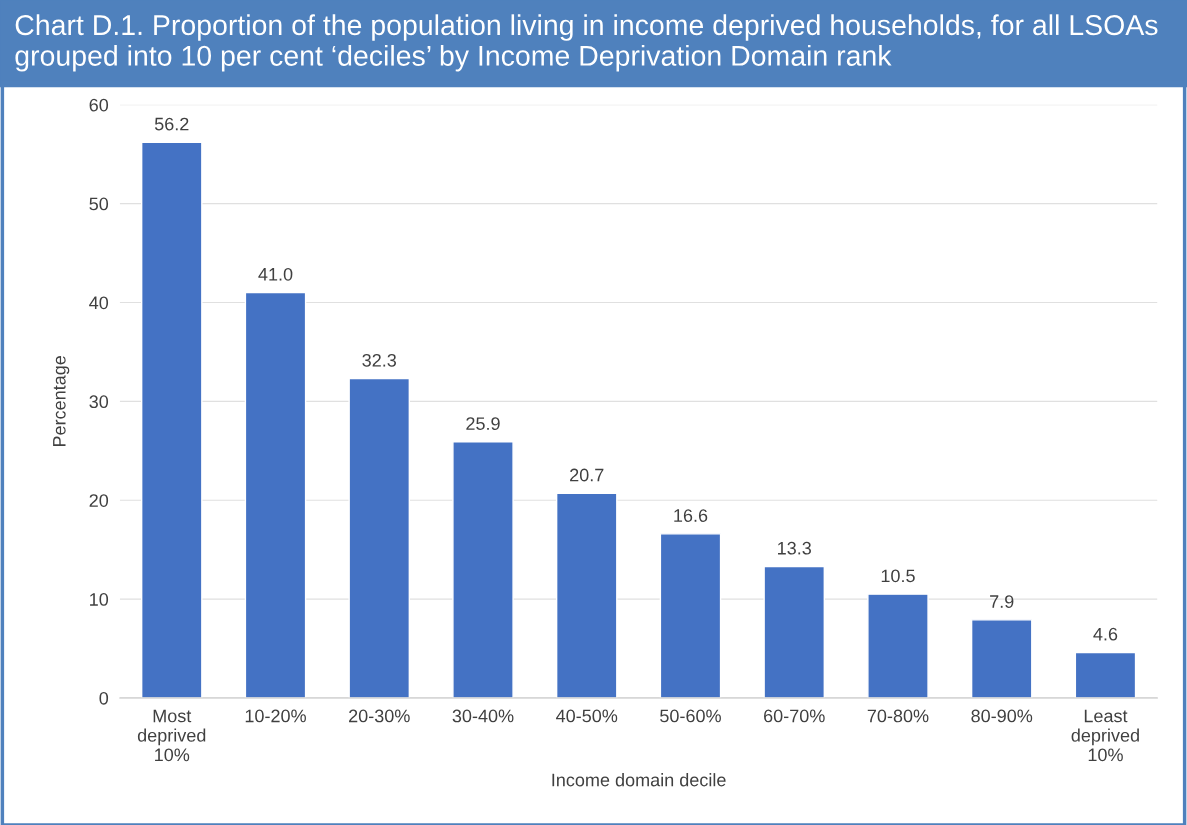 This screenshot has width=1187, height=825. Describe the element at coordinates (898, 576) in the screenshot. I see `data-label: 10.5` at that location.